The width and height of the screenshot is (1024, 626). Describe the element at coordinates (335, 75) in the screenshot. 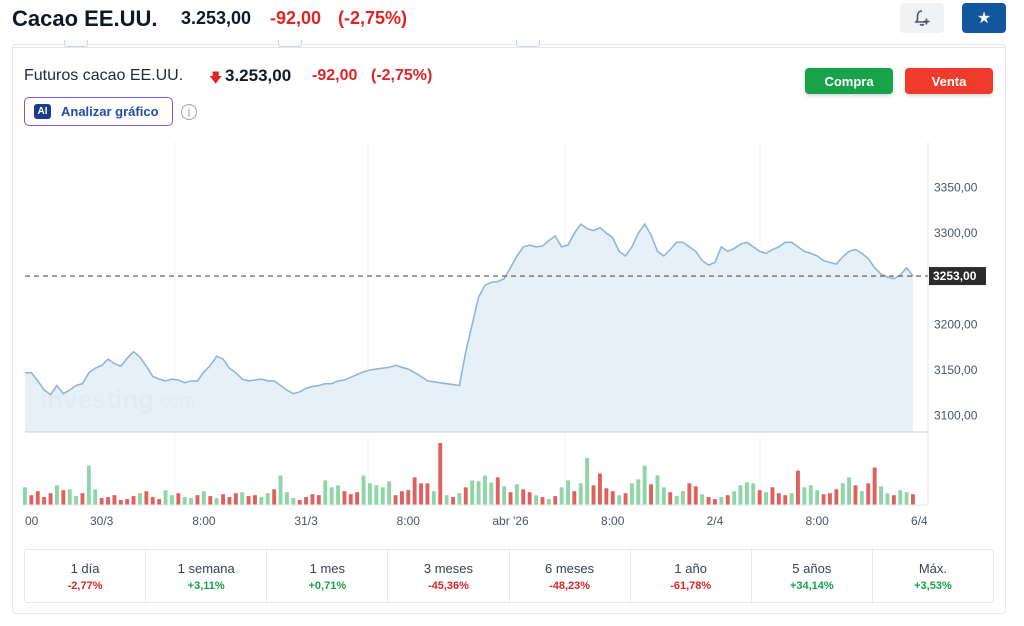

I see `instrument-change: -92,00` at that location.